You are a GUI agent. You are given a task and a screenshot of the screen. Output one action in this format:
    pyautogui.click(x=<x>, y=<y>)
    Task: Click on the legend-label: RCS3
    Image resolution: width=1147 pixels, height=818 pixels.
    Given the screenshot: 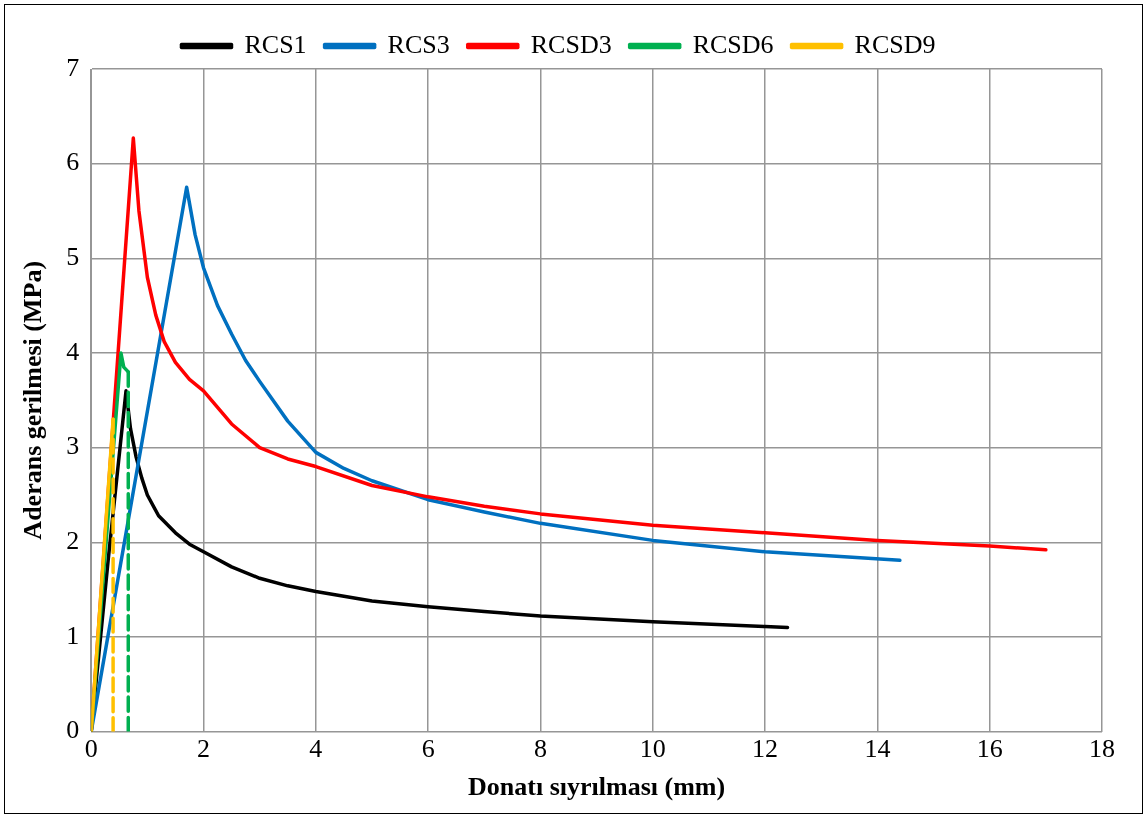 What is the action you would take?
    pyautogui.click(x=418, y=44)
    